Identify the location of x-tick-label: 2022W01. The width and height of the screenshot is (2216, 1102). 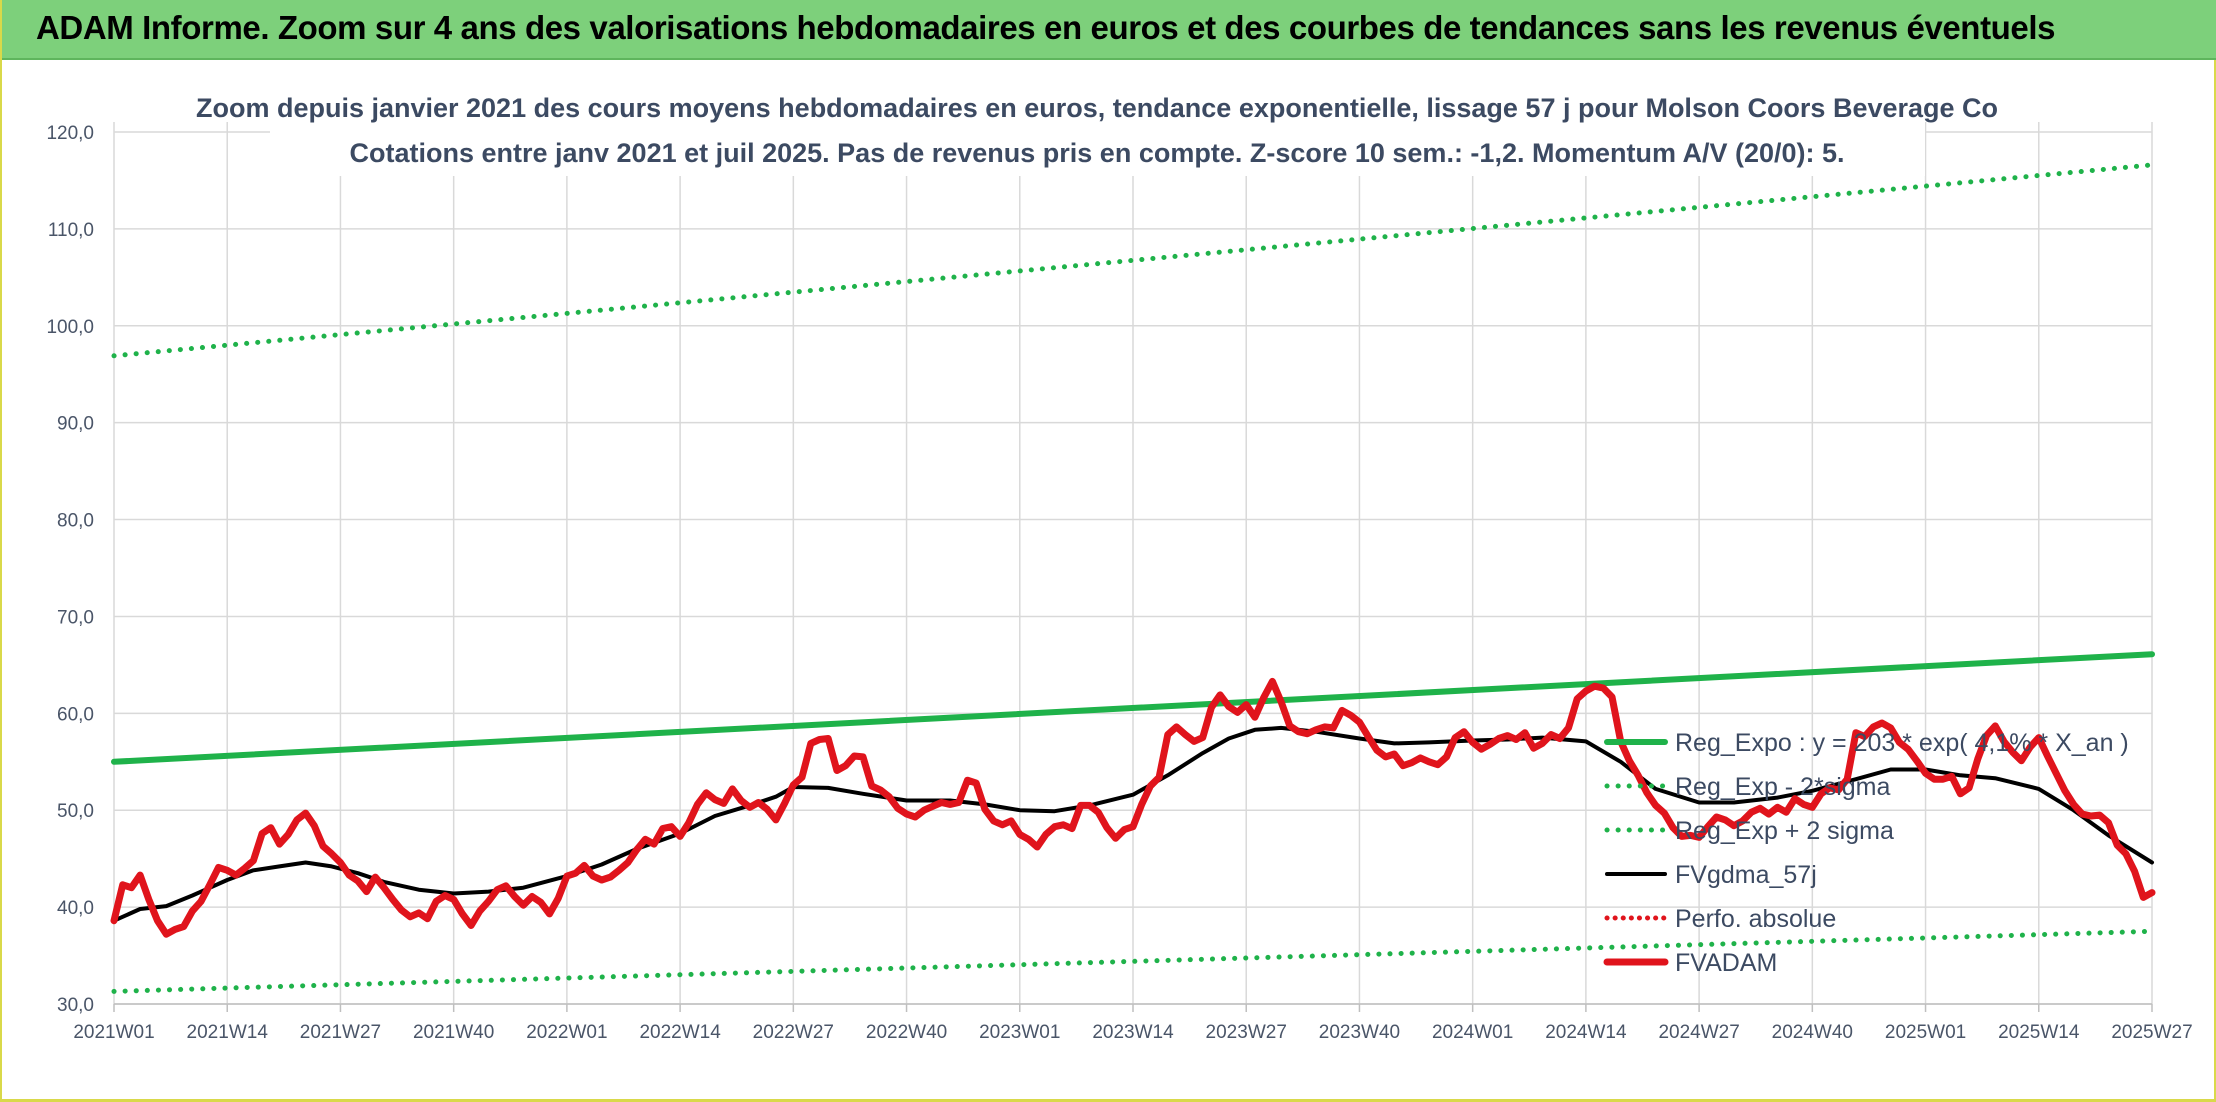
(566, 1032).